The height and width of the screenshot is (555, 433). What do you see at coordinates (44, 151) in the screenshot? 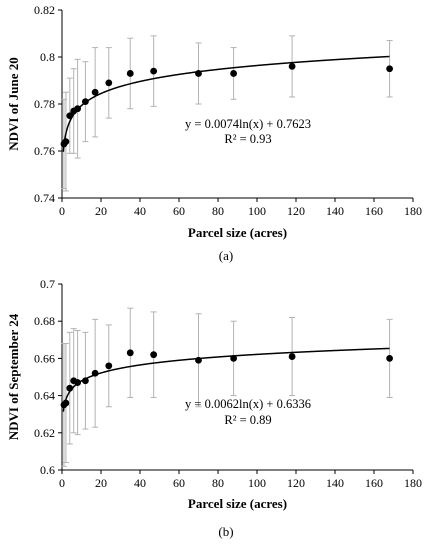
I see `y-tick-label: 0.76` at bounding box center [44, 151].